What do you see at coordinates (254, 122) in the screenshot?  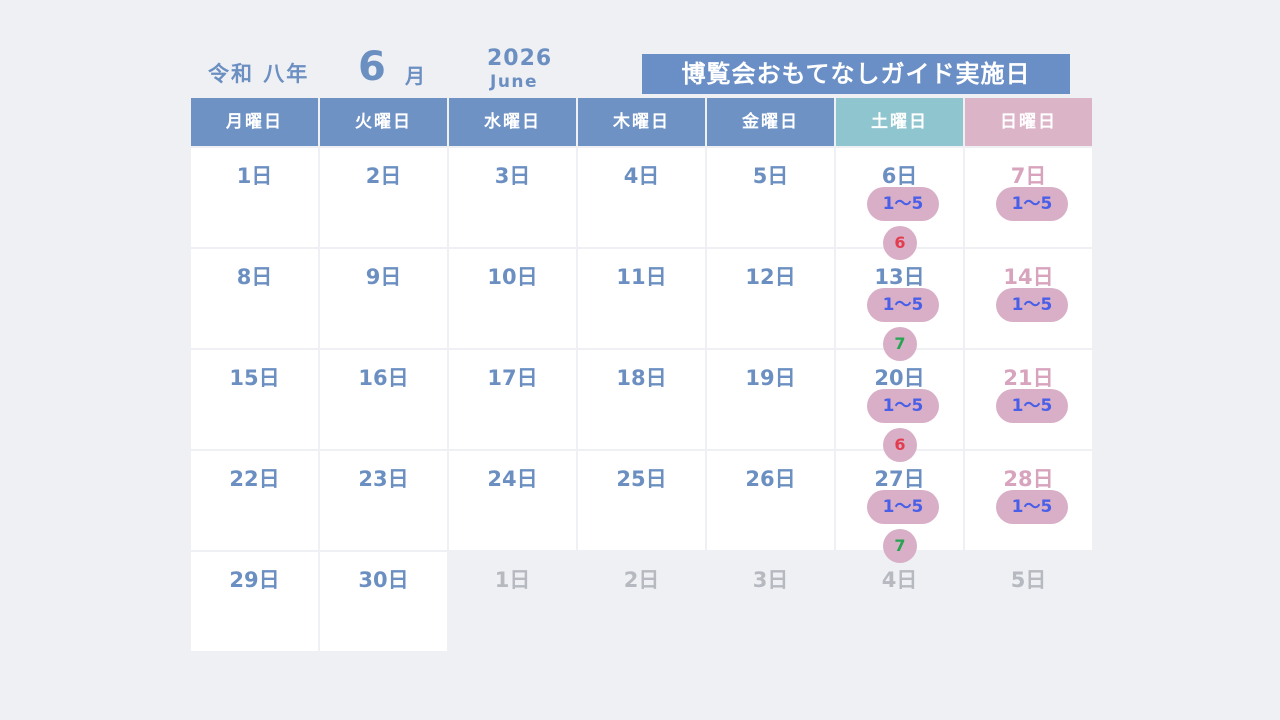 I see `weekday-header: 月曜日` at bounding box center [254, 122].